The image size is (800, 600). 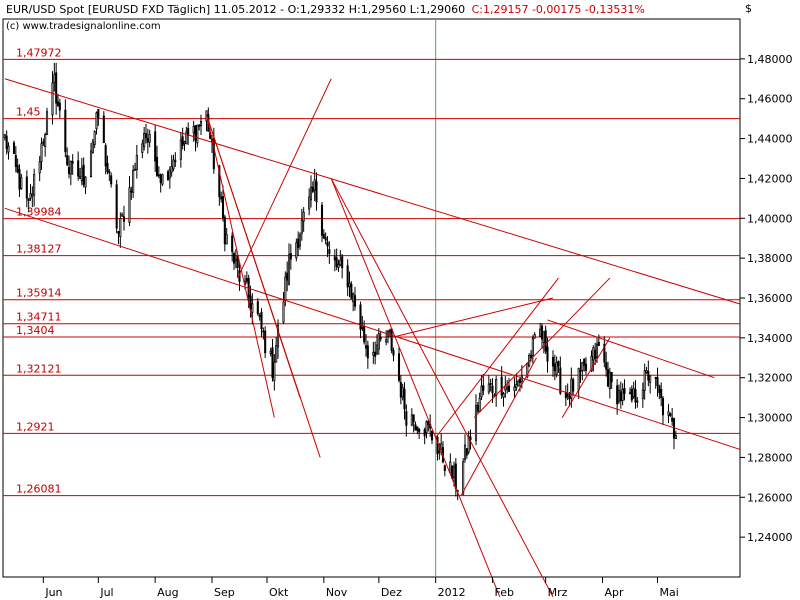 What do you see at coordinates (35, 426) in the screenshot?
I see `level-label: 1,2921` at bounding box center [35, 426].